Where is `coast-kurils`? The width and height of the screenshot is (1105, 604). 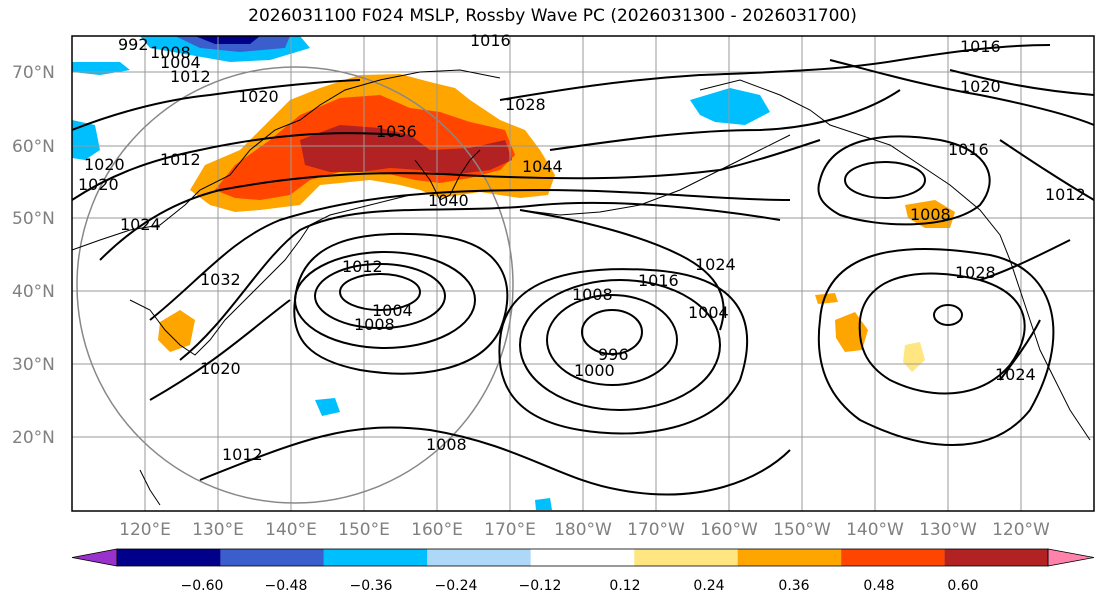 coast-kurils is located at coordinates (360, 210).